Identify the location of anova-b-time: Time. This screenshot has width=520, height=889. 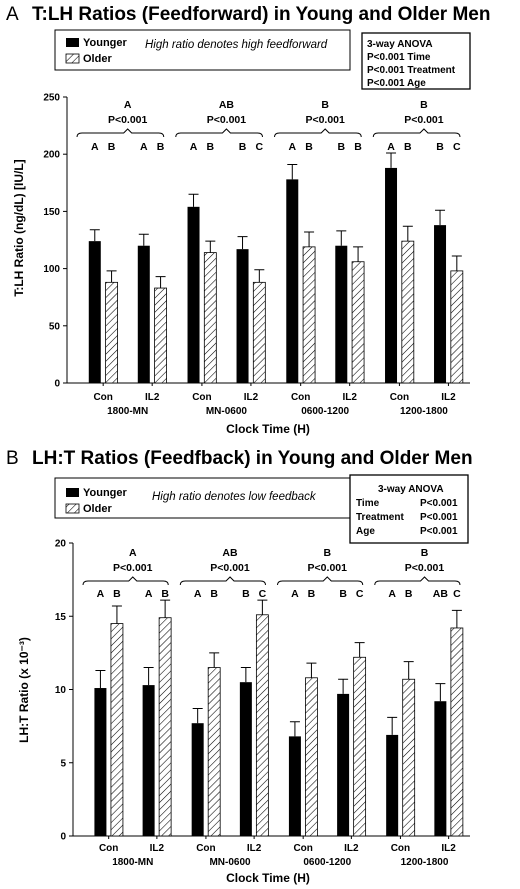
(368, 503).